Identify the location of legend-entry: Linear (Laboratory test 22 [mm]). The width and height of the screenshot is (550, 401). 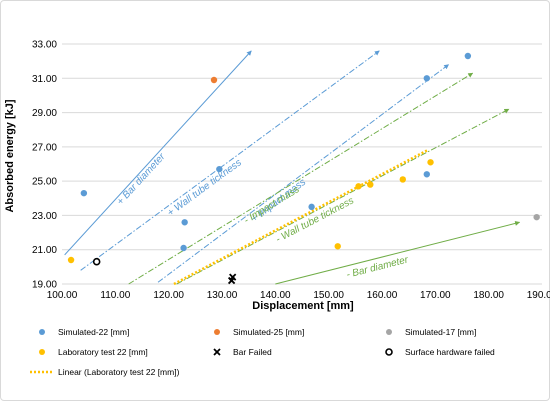
(105, 372).